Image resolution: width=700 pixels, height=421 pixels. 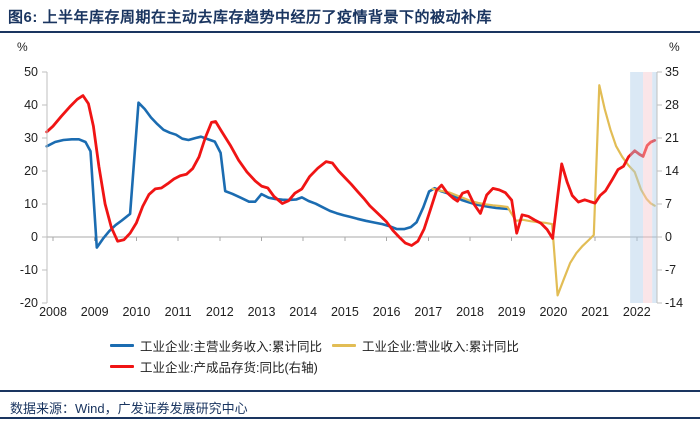 I want to click on right-axis-unit: %, so click(x=674, y=47).